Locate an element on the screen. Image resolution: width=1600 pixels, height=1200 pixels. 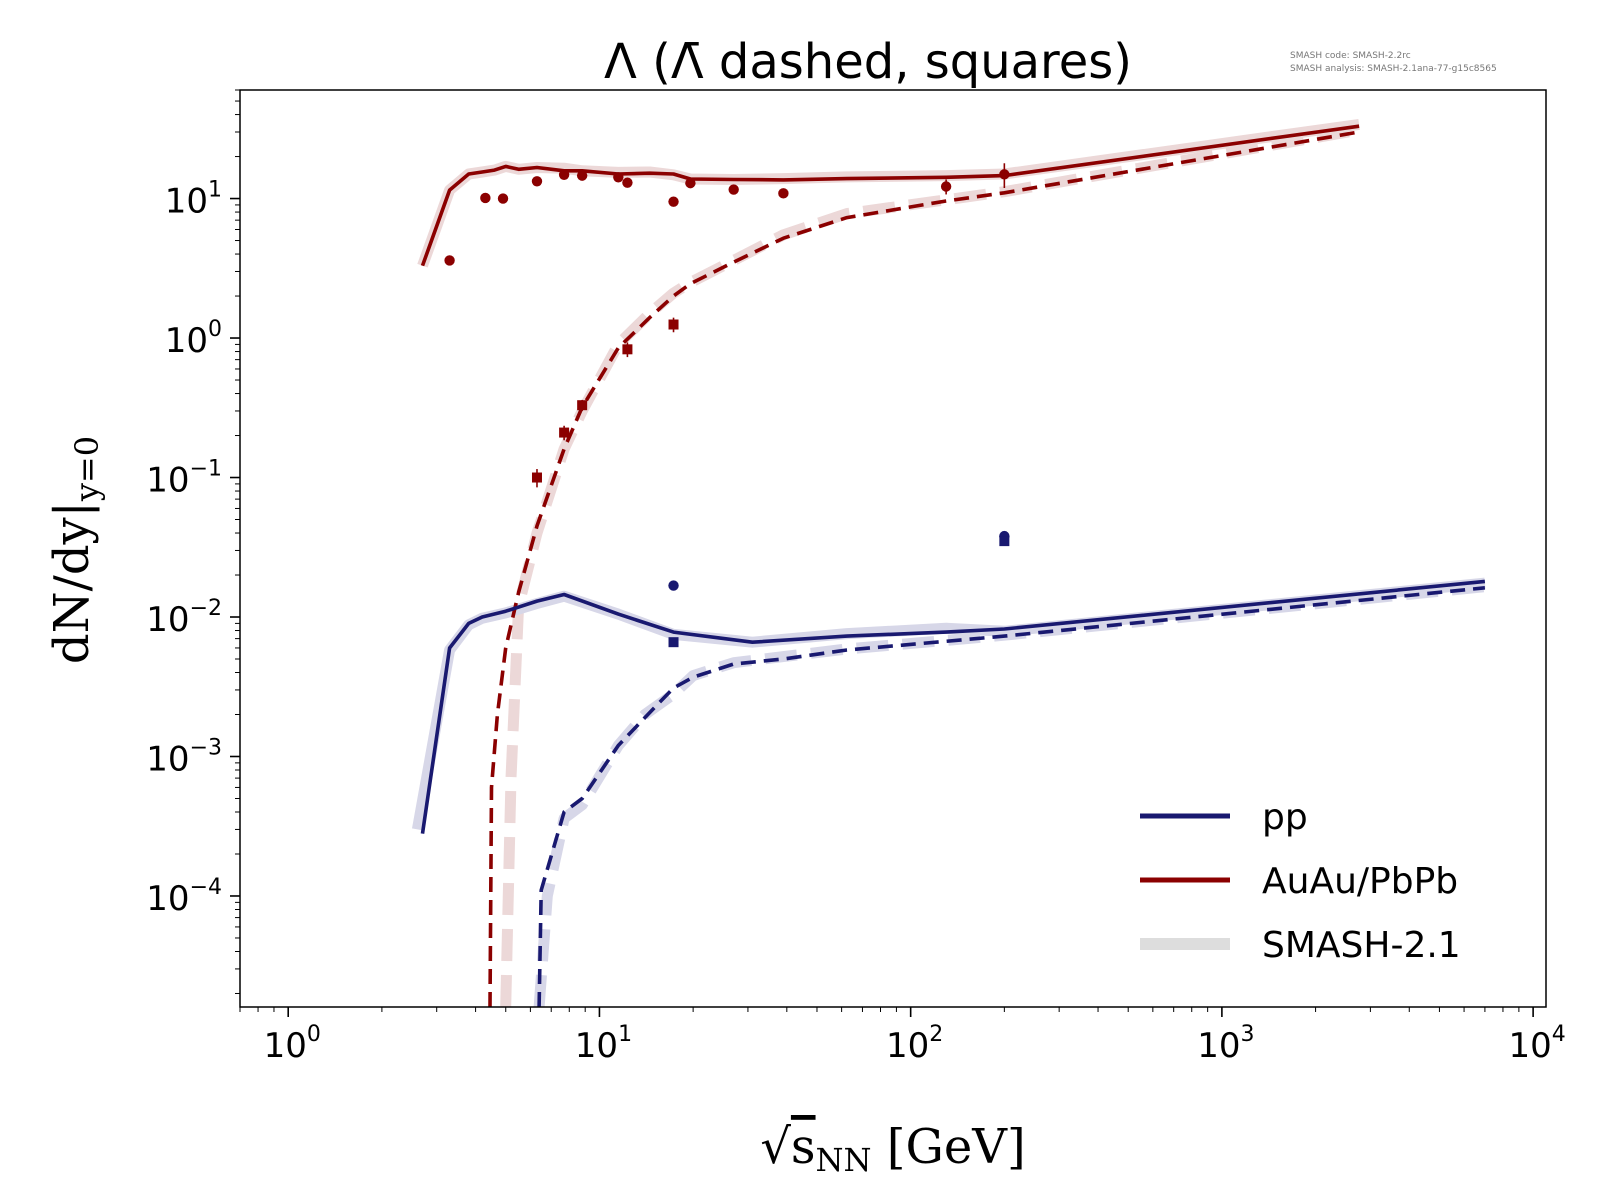
point-pp-lambda-data is located at coordinates (673, 585).